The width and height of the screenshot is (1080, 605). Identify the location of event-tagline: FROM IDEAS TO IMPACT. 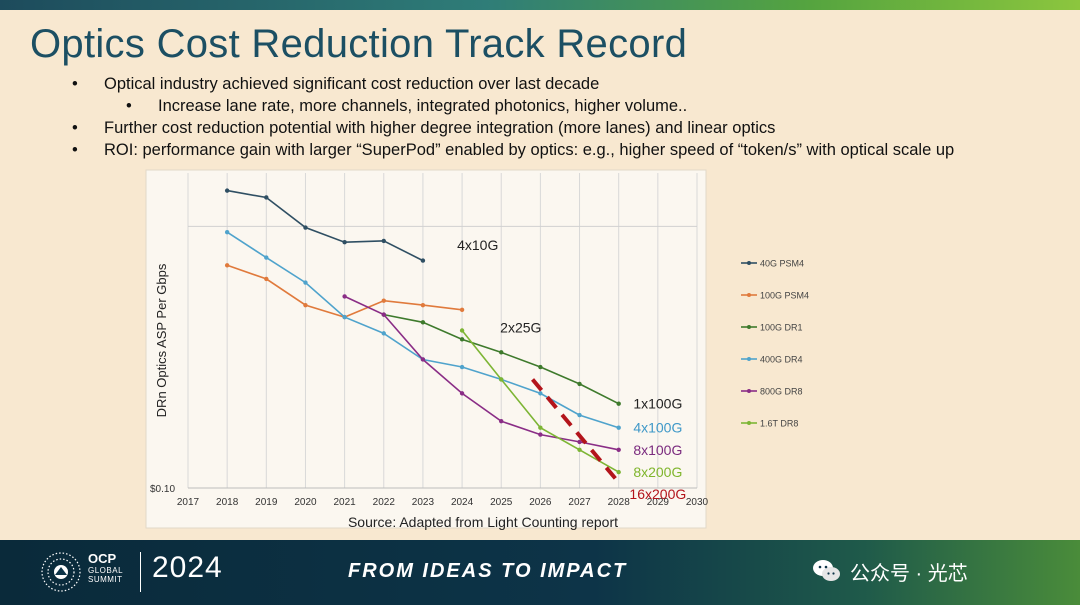
(488, 571).